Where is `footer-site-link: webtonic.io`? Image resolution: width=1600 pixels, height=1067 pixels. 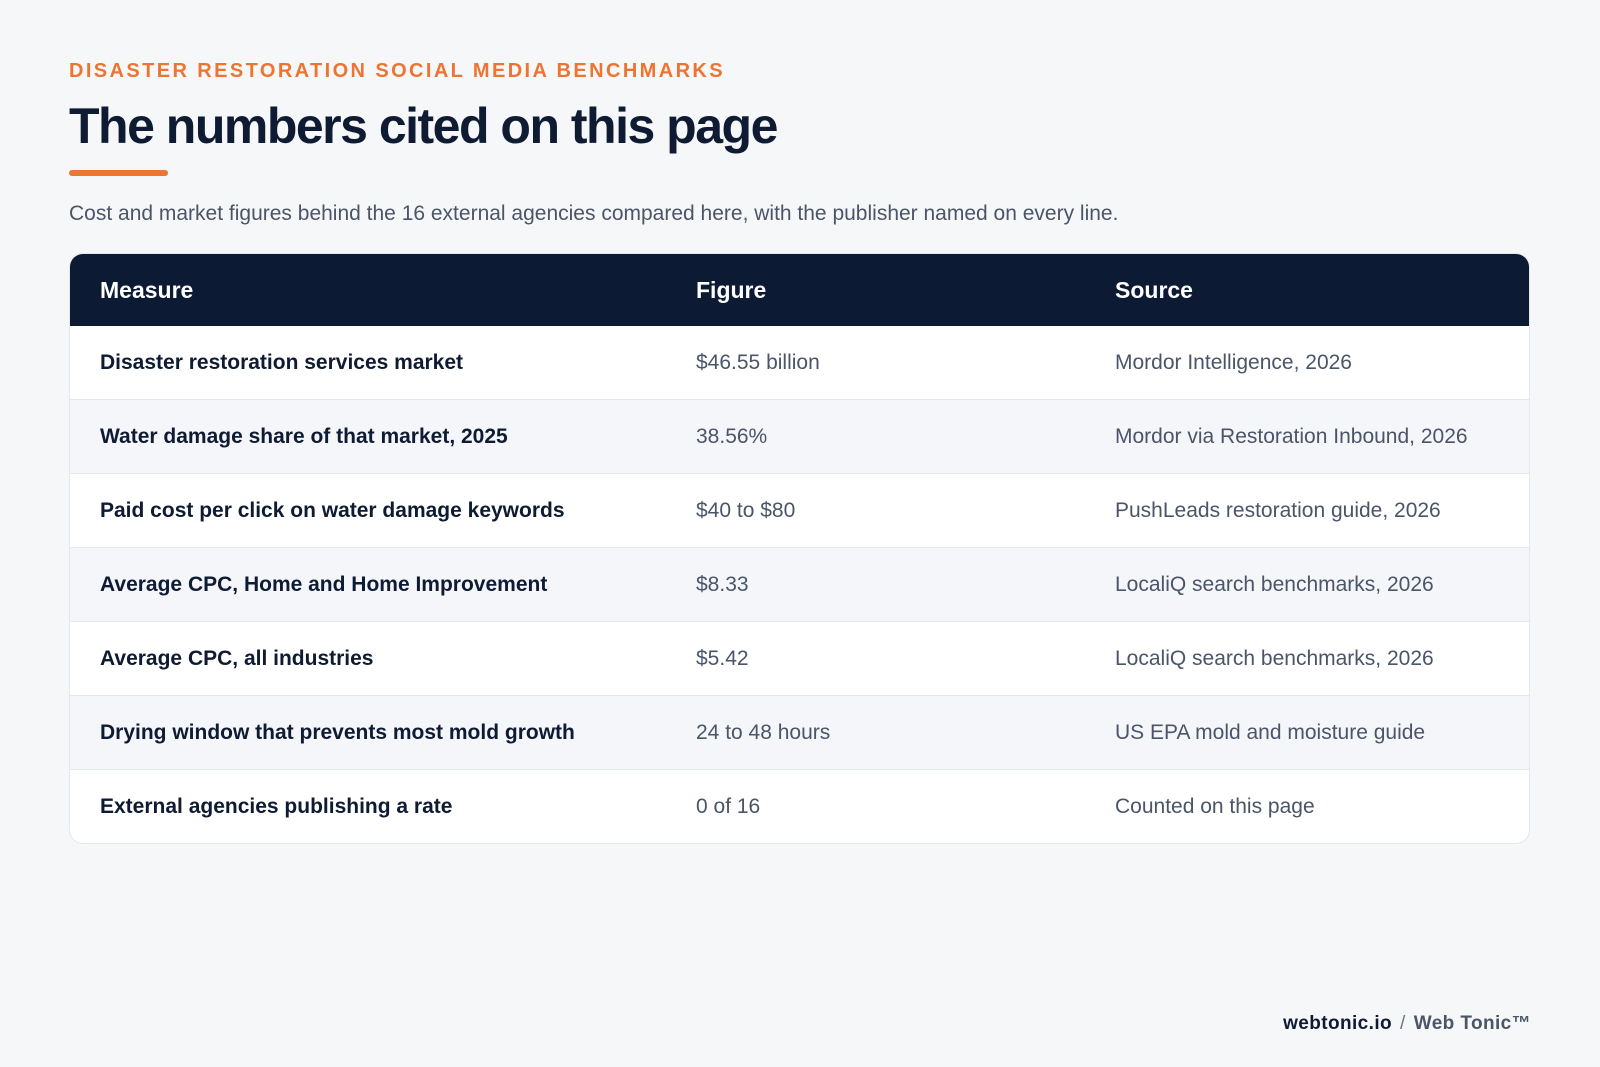
footer-site-link: webtonic.io is located at coordinates (1338, 1023).